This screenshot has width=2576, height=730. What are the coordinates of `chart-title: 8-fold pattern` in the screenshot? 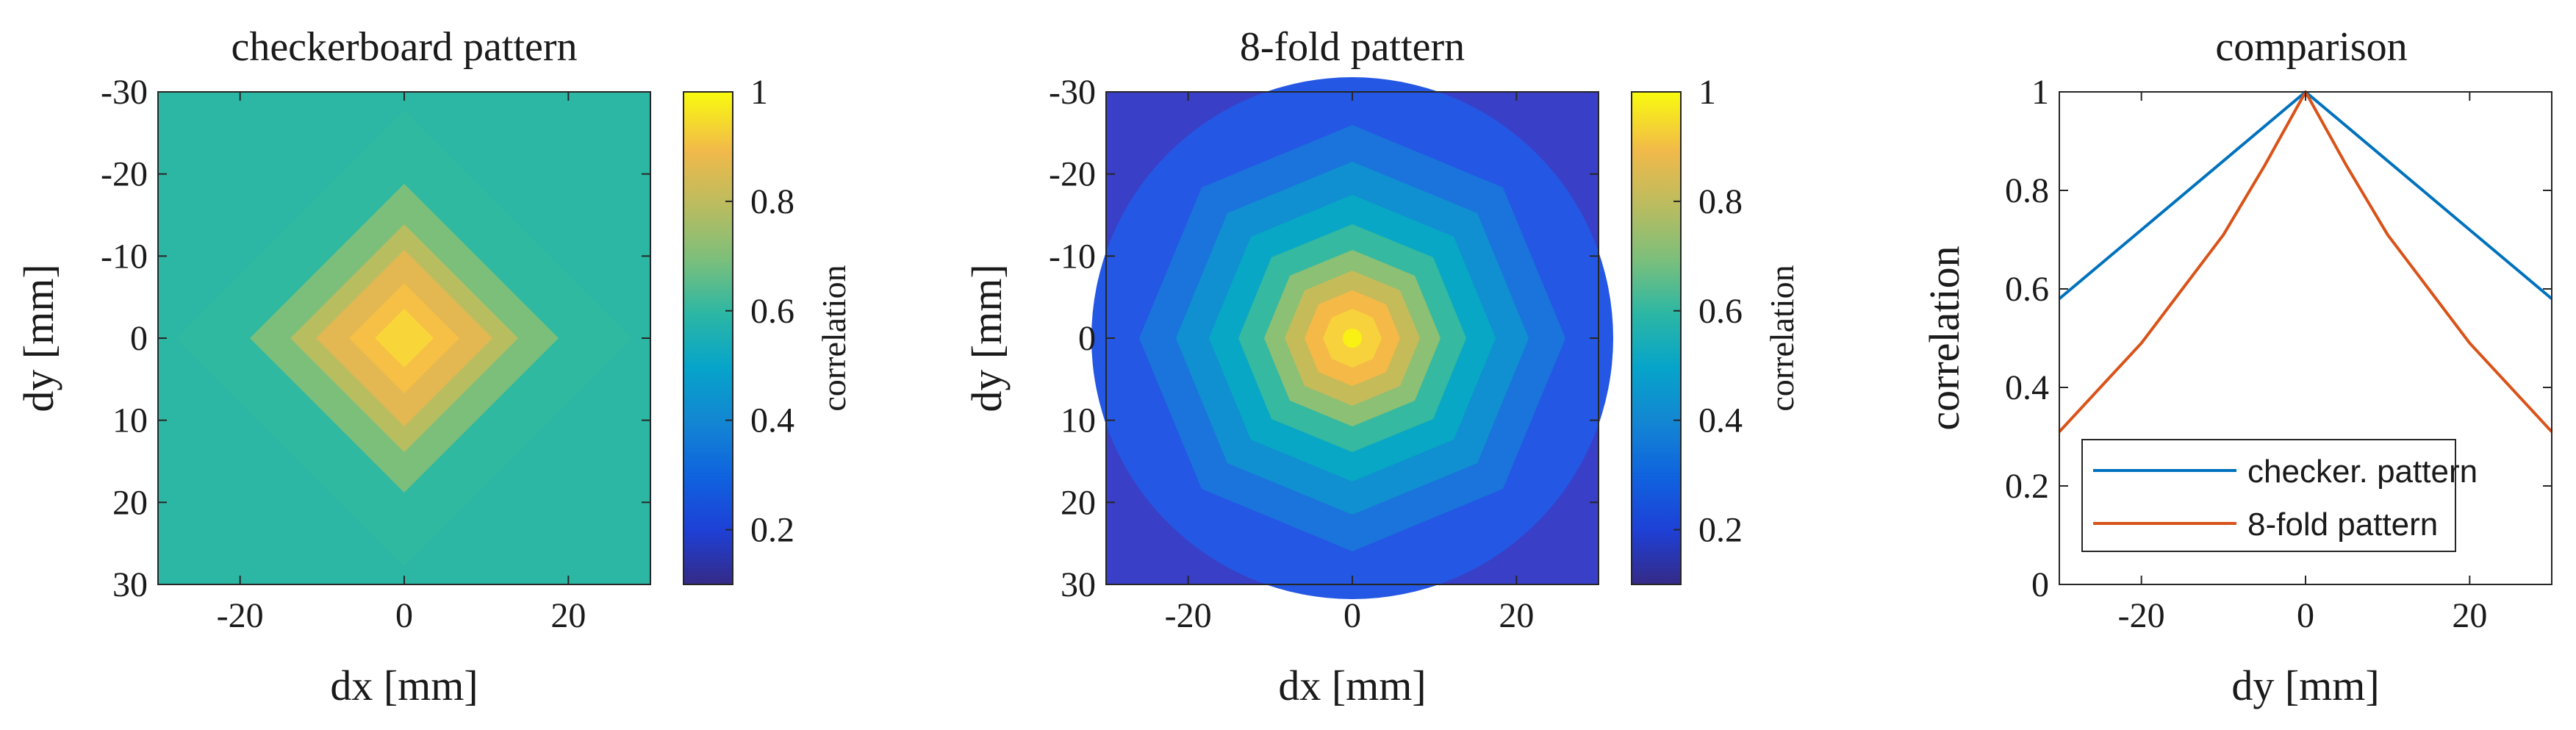 It's located at (1352, 47).